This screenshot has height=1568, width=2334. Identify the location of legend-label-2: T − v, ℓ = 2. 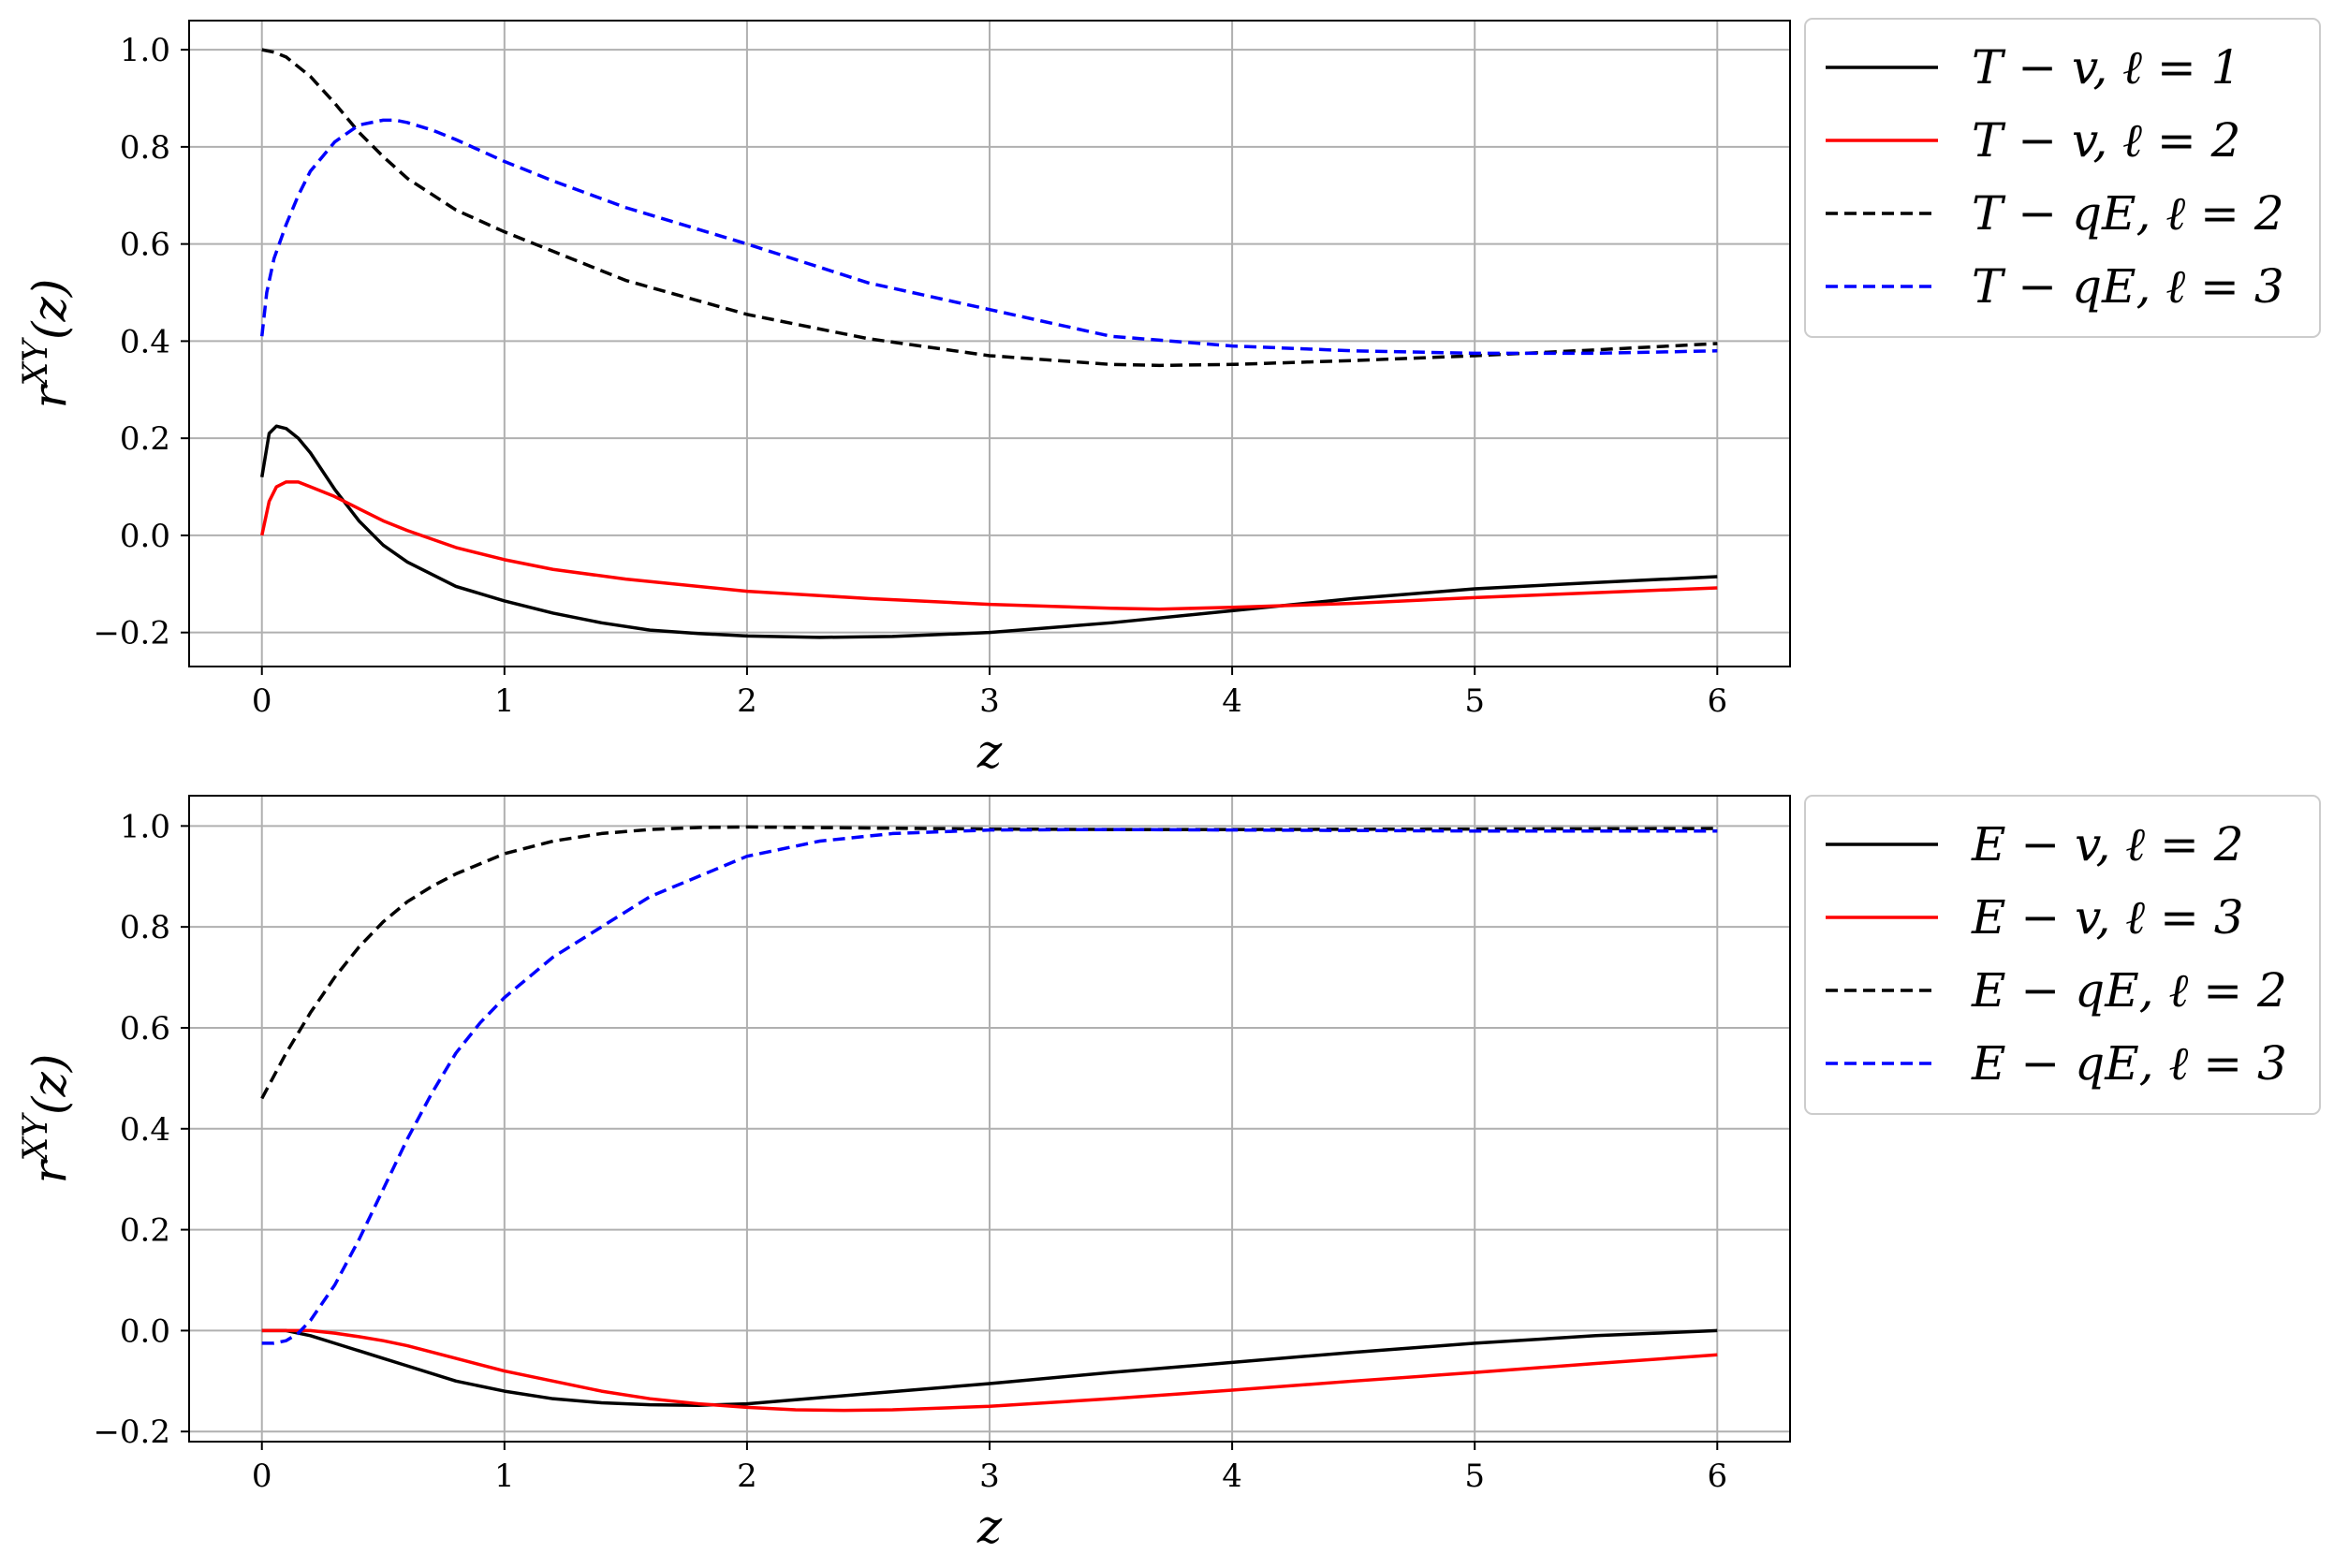
(2106, 140).